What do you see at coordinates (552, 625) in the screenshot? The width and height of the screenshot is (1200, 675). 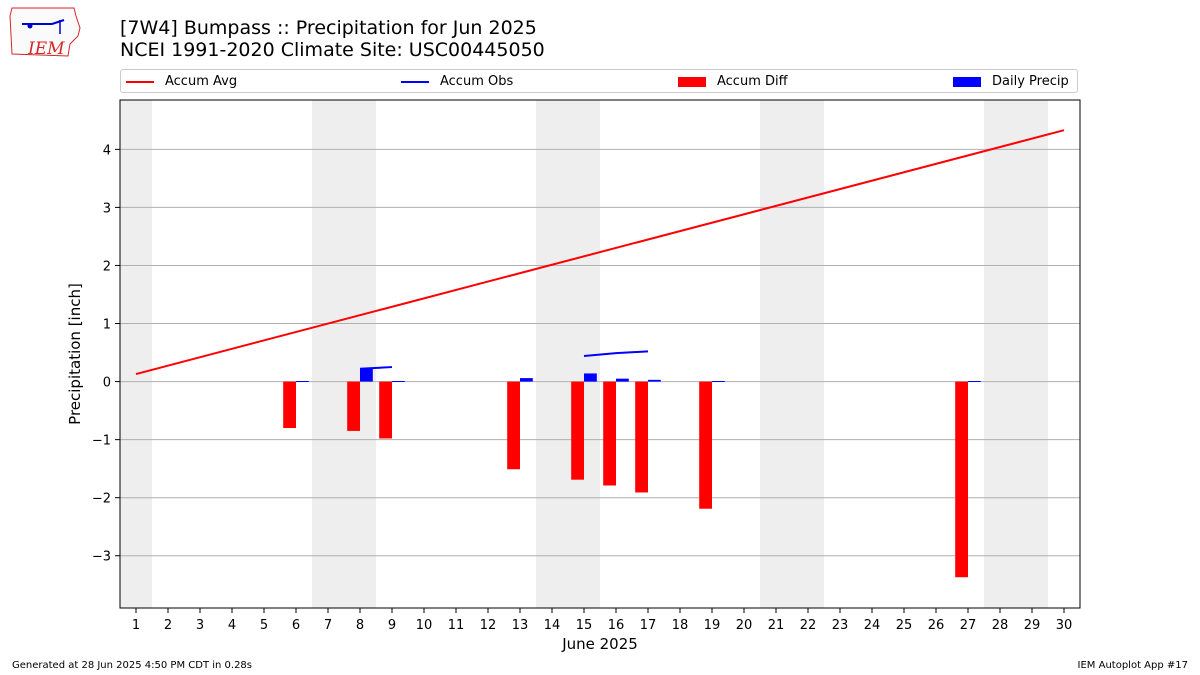 I see `xtick-label-14: 14` at bounding box center [552, 625].